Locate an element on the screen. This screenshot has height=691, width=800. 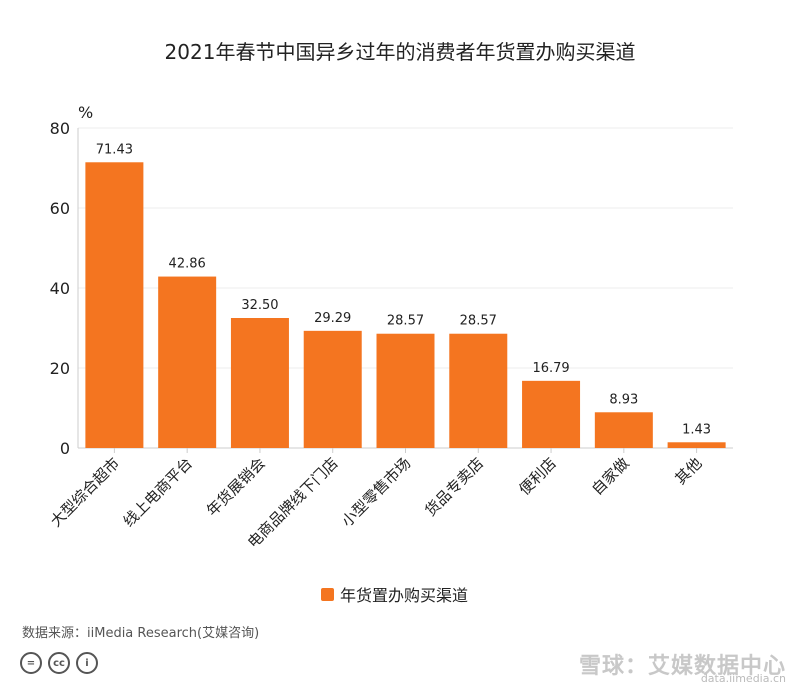
legend: 年货置办购买渠道 is located at coordinates (394, 594).